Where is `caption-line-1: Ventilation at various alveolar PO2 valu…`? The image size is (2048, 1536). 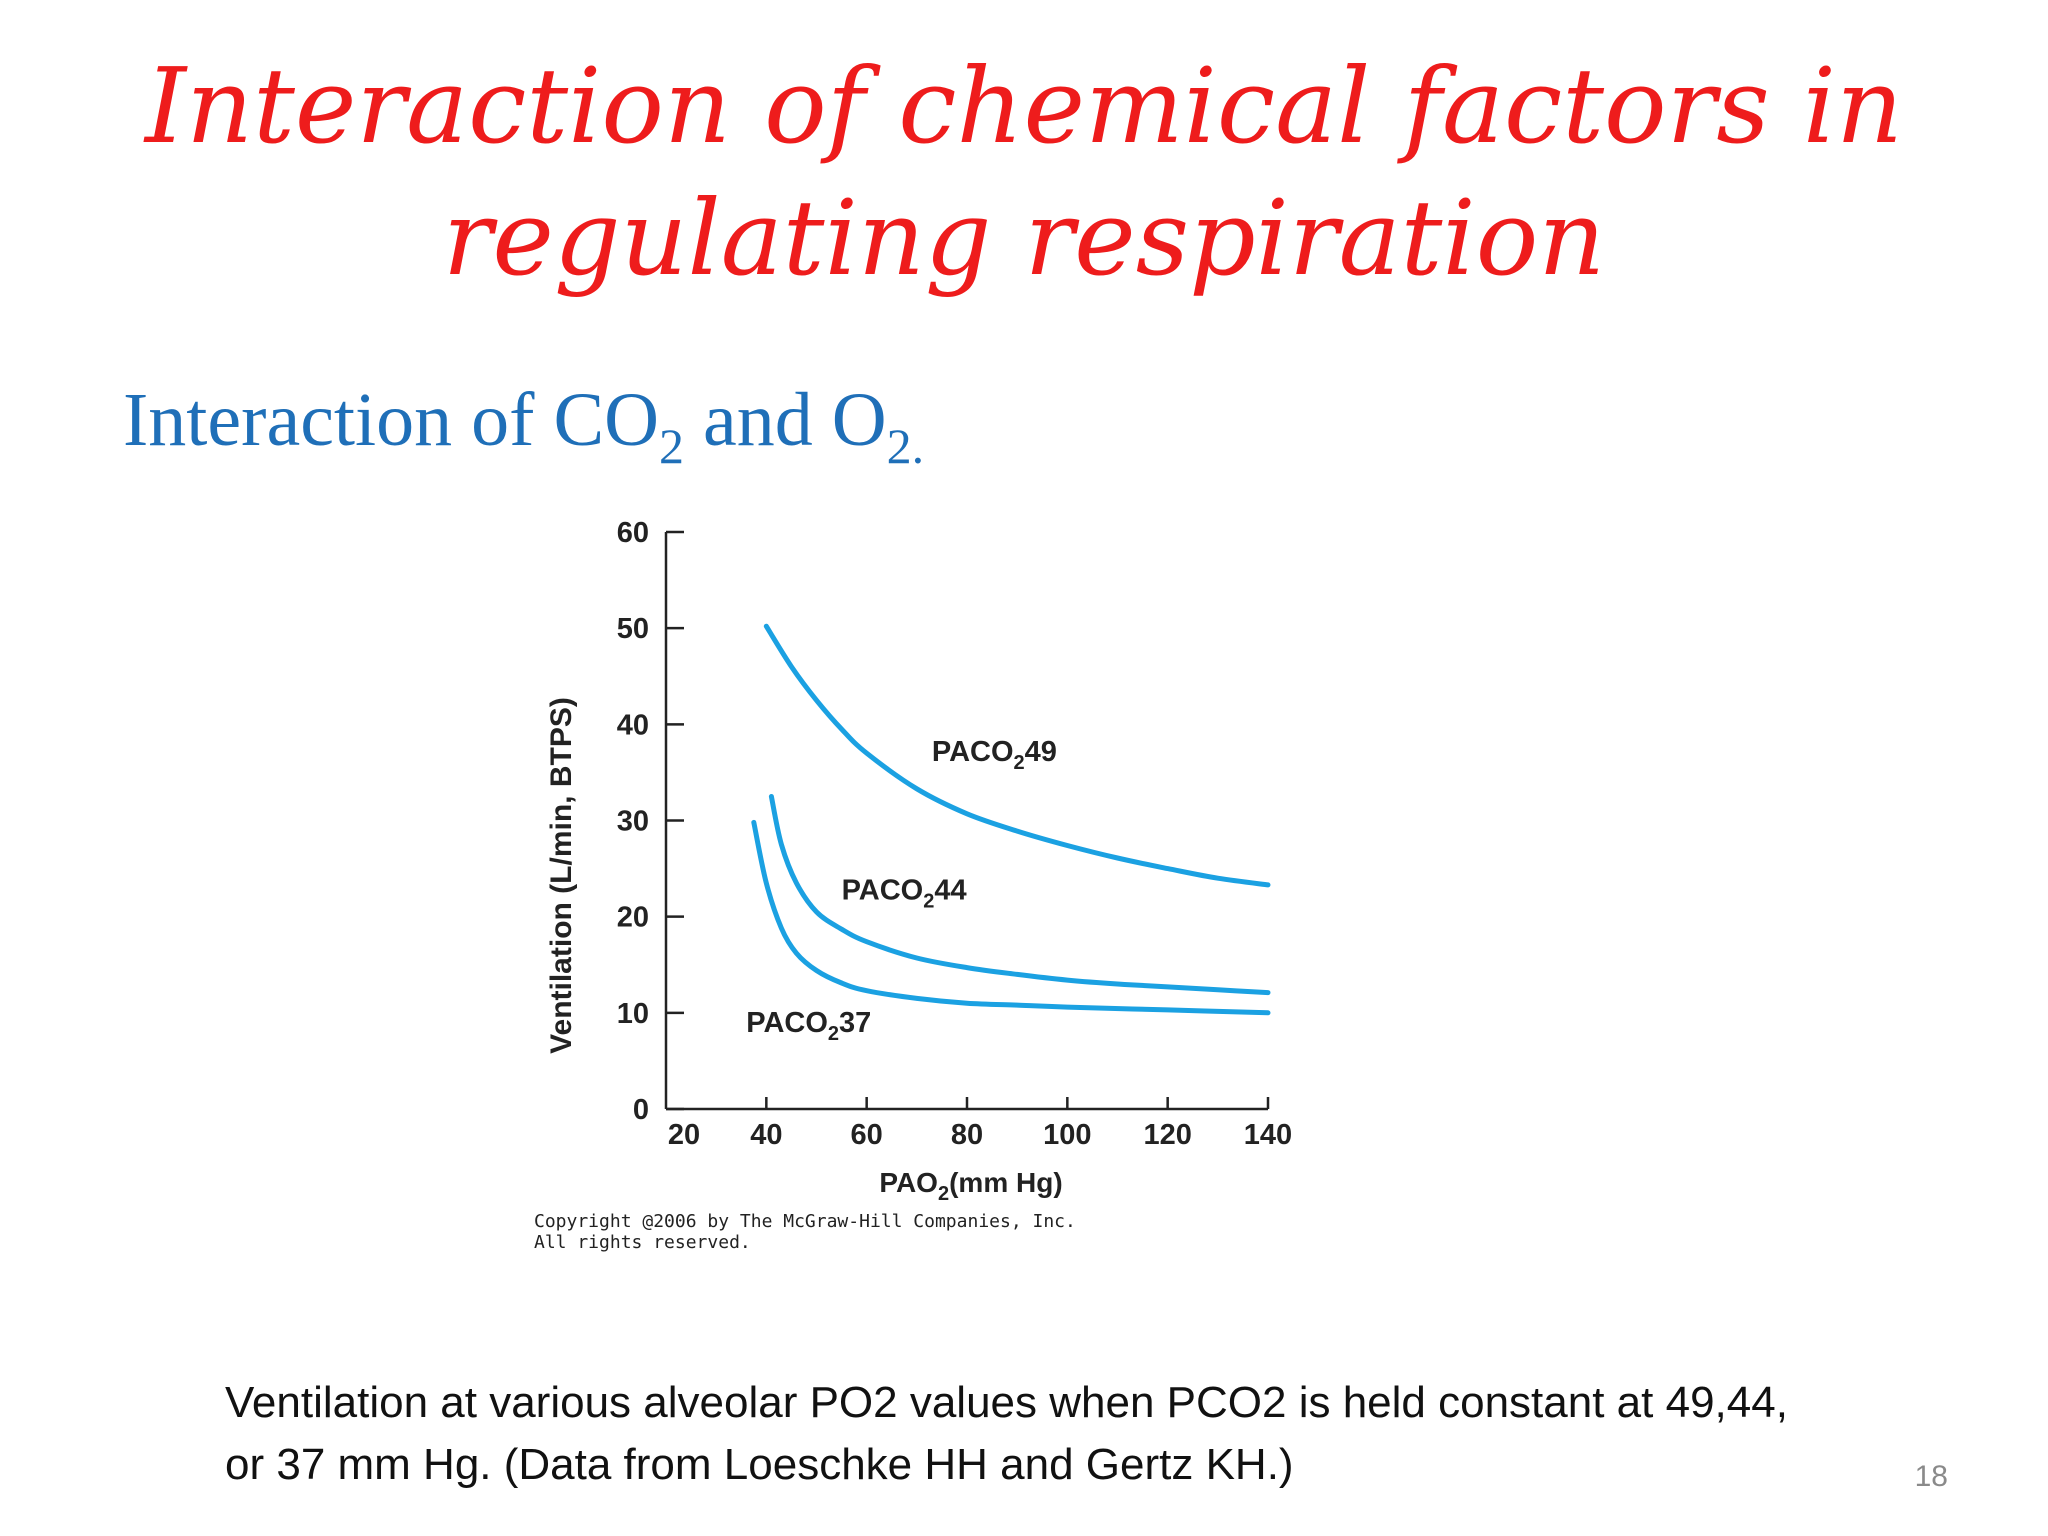
caption-line-1: Ventilation at various alveolar PO2 valu… is located at coordinates (1006, 1402).